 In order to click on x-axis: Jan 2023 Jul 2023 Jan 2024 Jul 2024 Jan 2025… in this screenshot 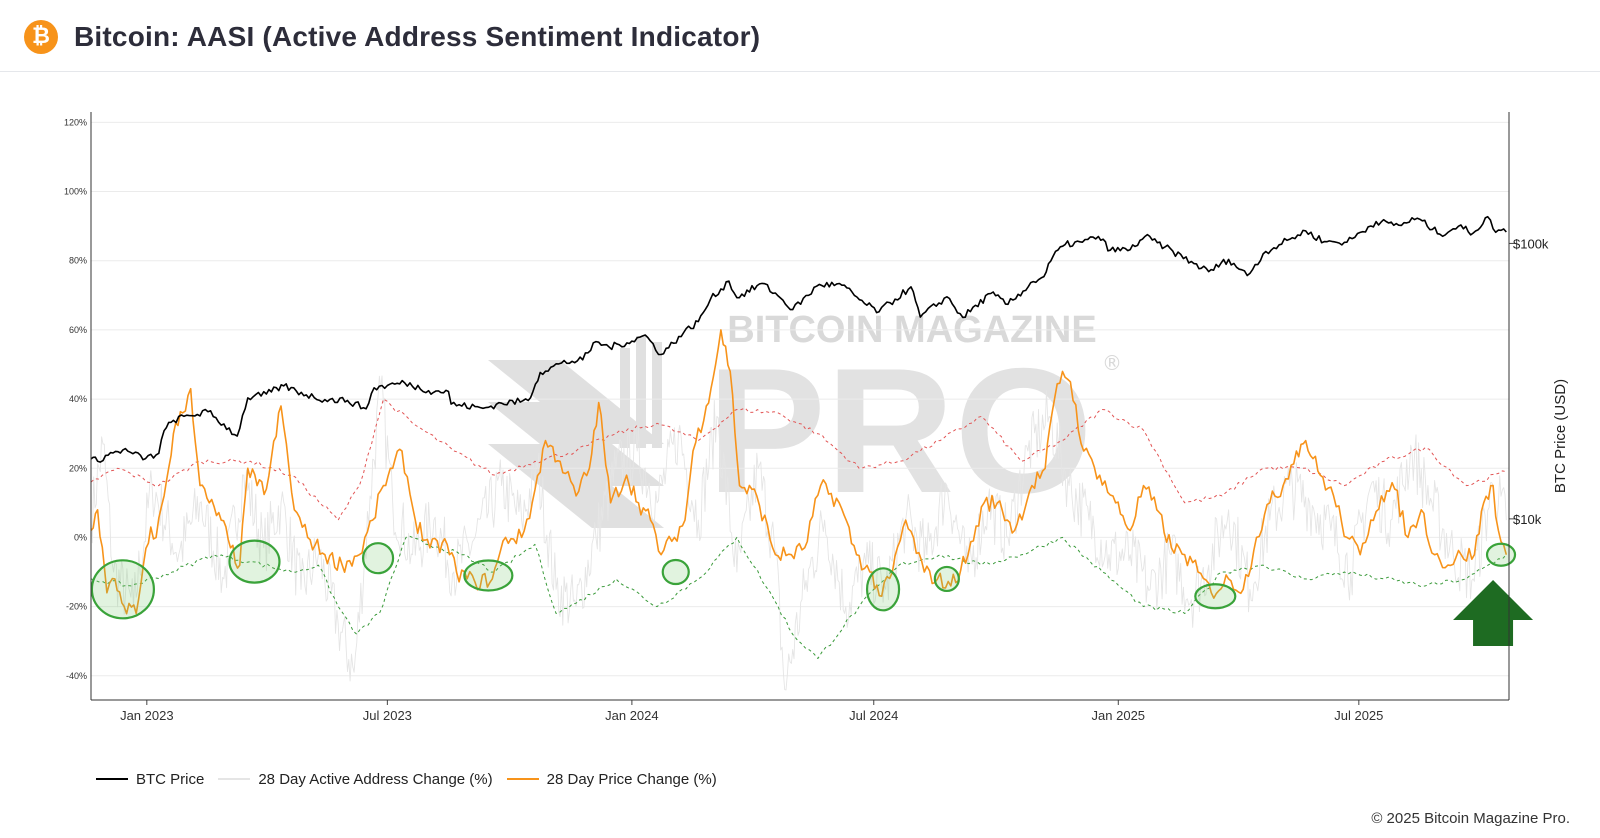, I will do `click(751, 711)`.